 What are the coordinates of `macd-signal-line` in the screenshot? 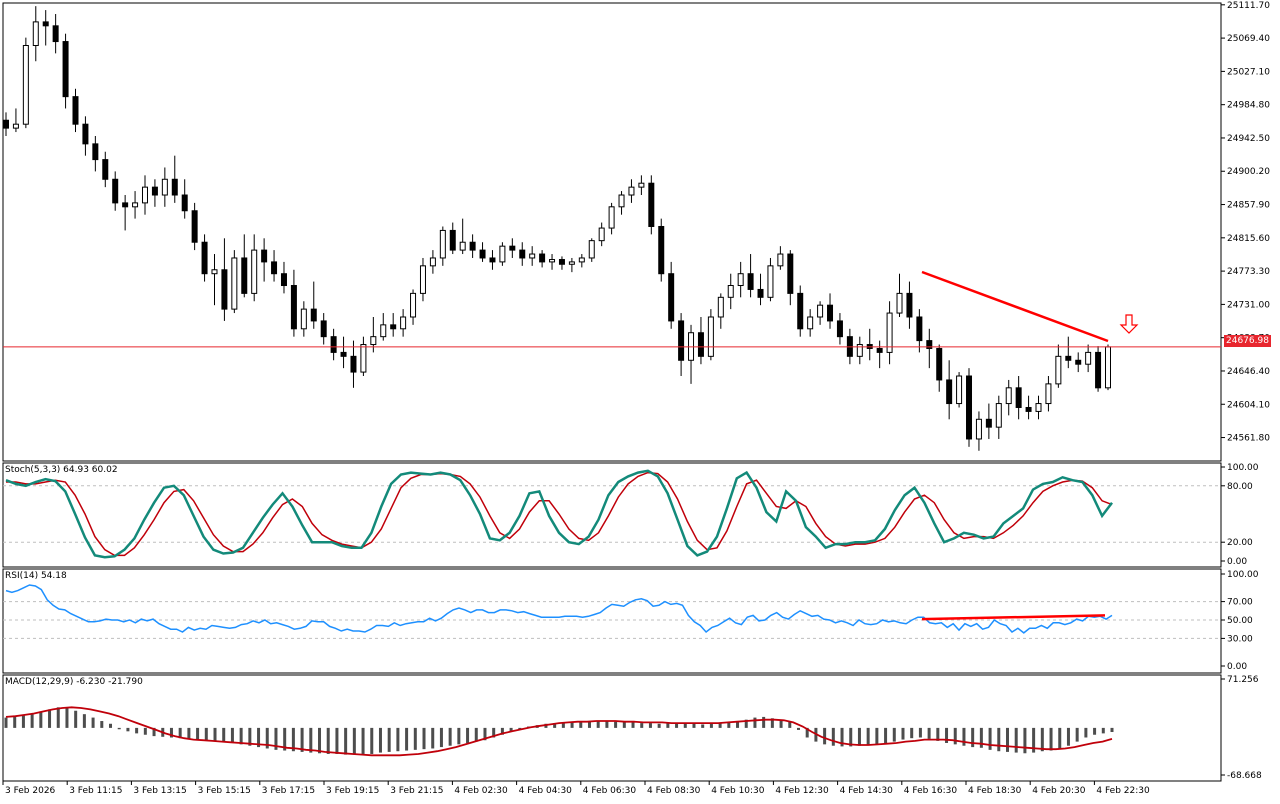 It's located at (559, 731).